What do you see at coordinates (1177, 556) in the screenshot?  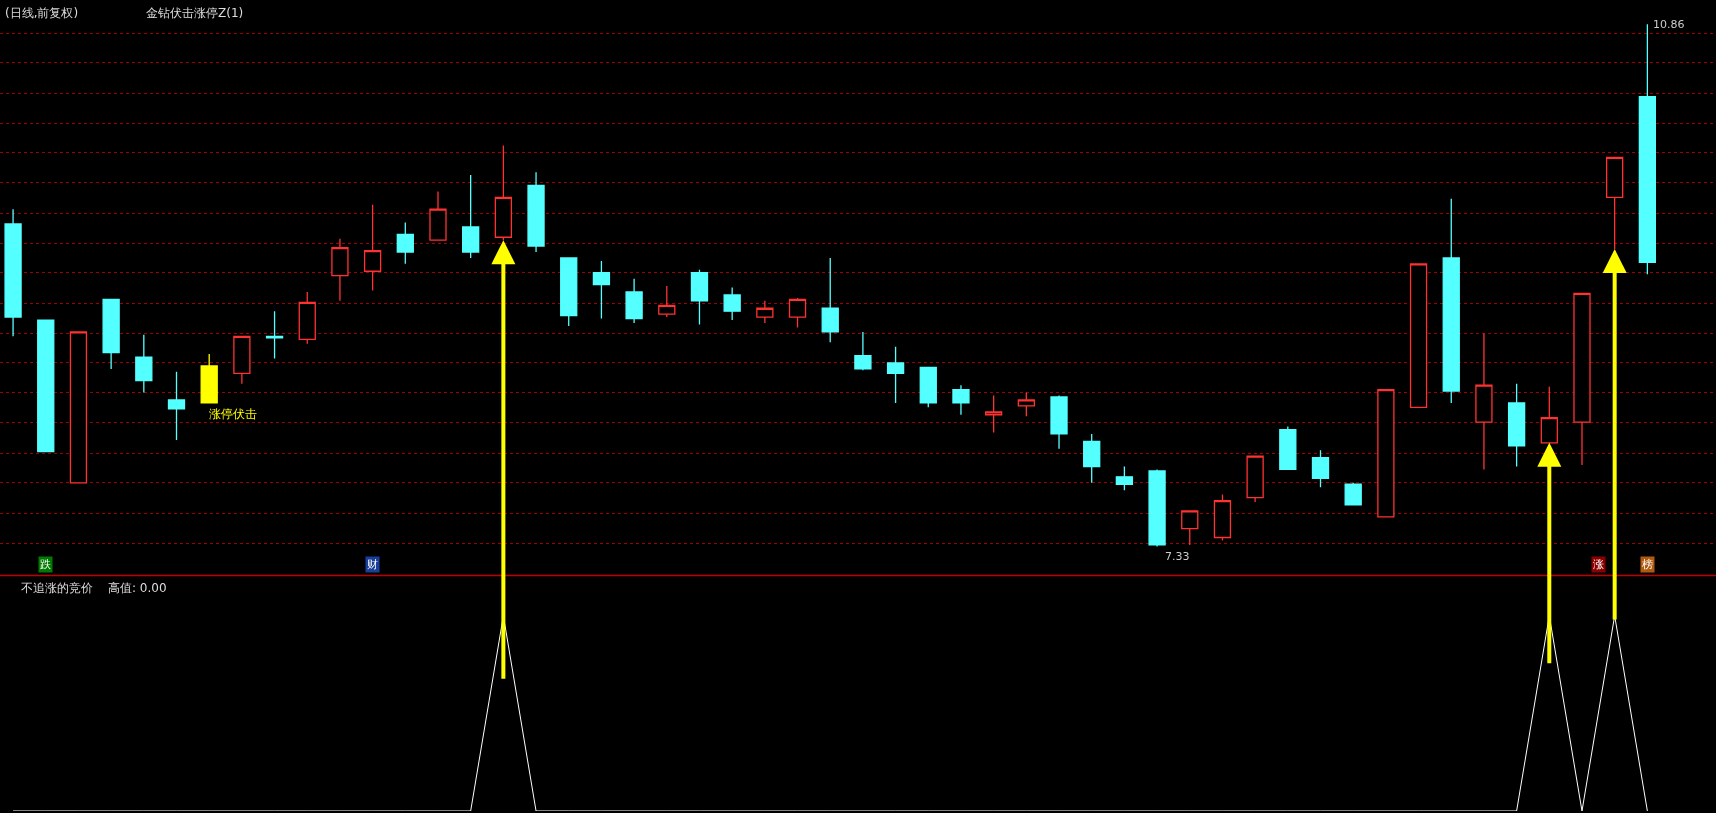 I see `text: 7.33` at bounding box center [1177, 556].